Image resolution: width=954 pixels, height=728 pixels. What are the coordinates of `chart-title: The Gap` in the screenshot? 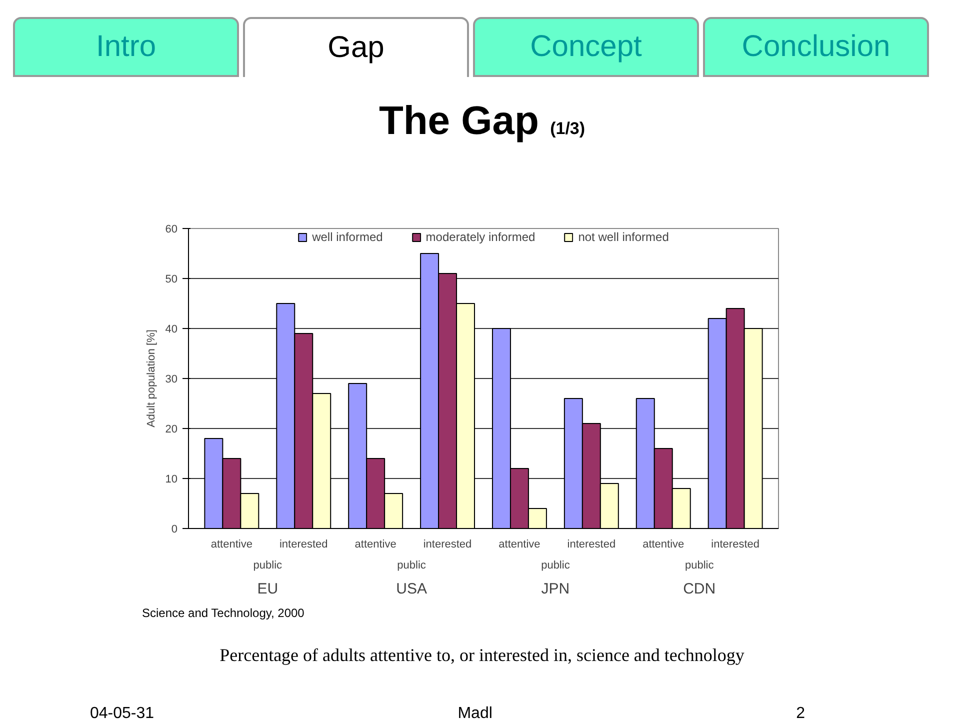 It's located at (458, 121).